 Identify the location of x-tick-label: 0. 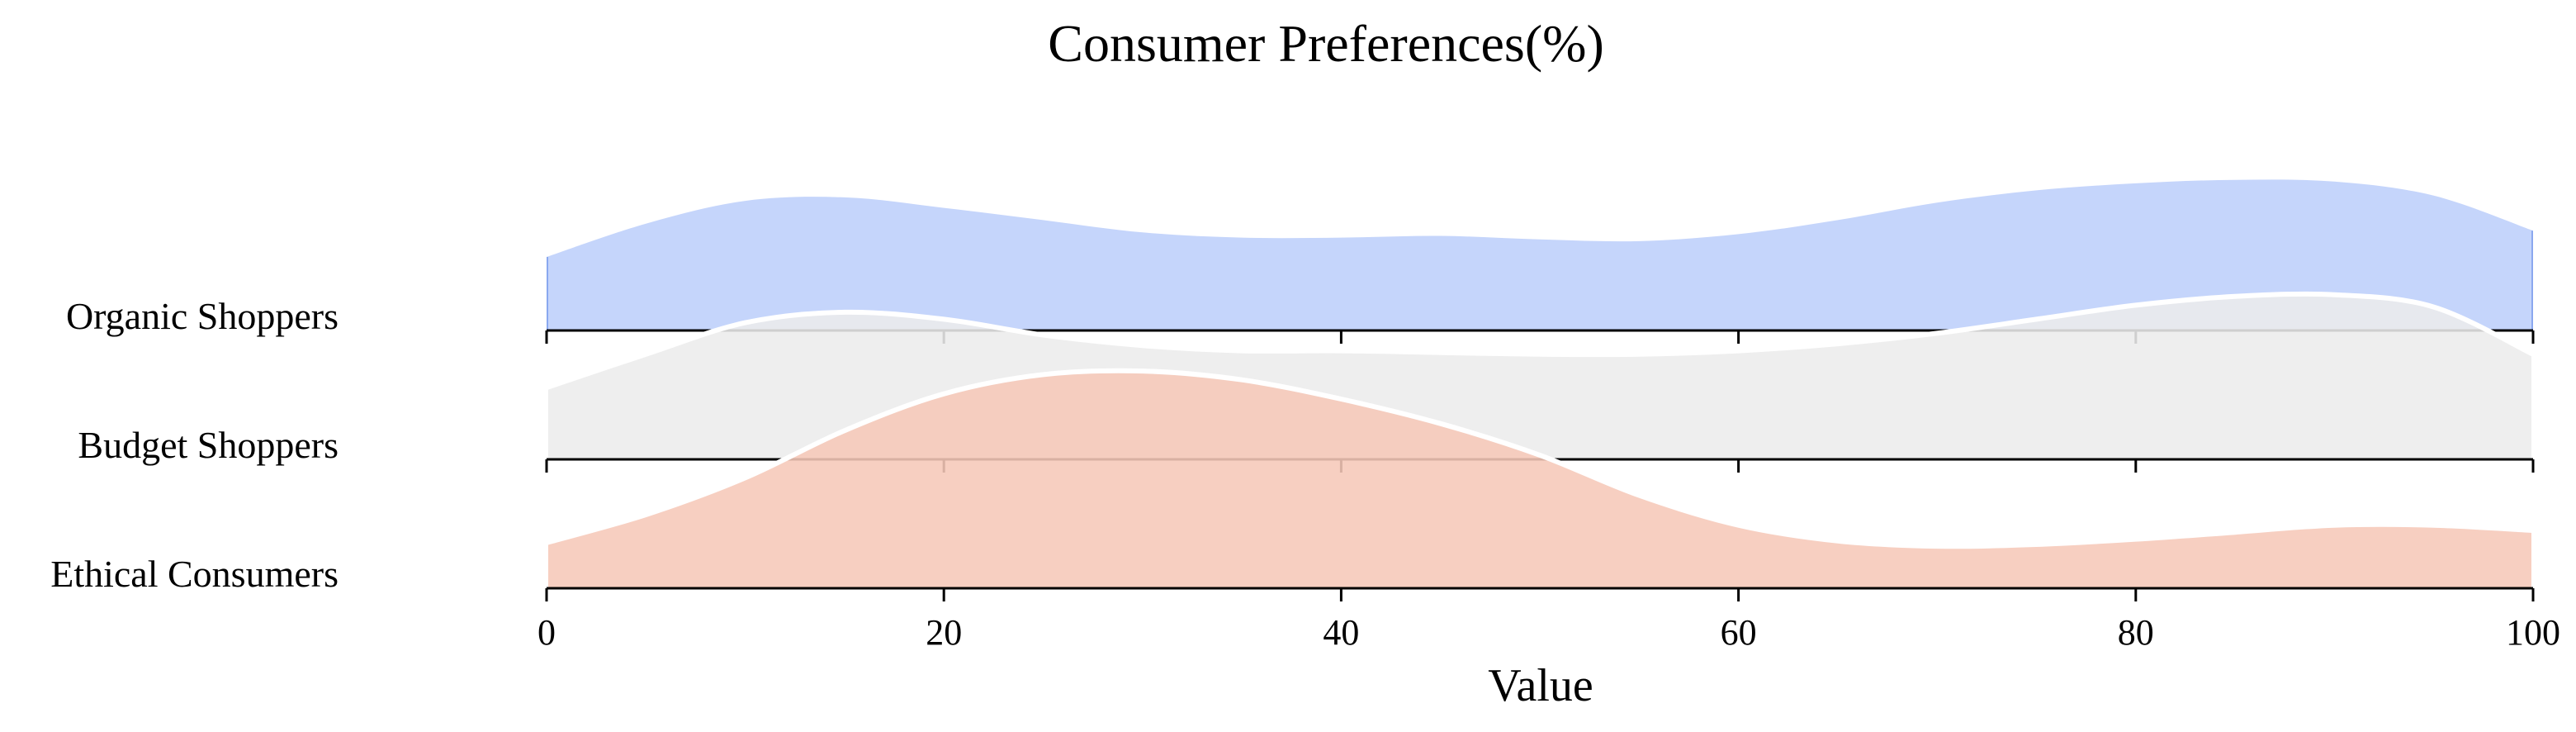
(546, 632).